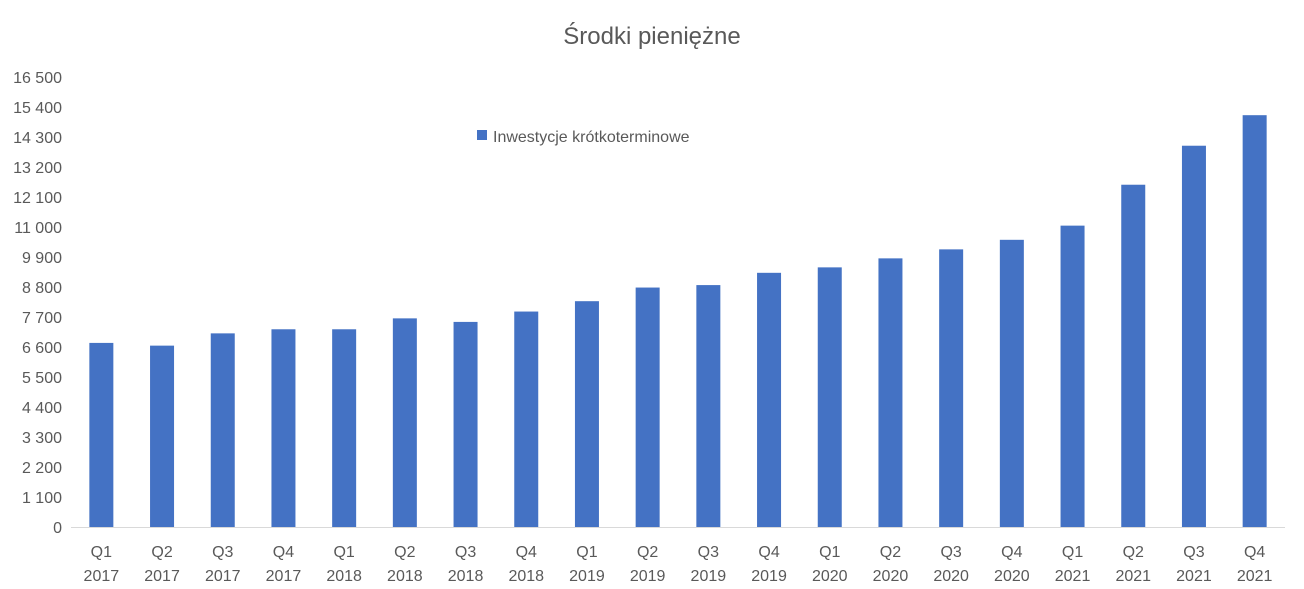  I want to click on y-tick-label: 16 500, so click(37, 78).